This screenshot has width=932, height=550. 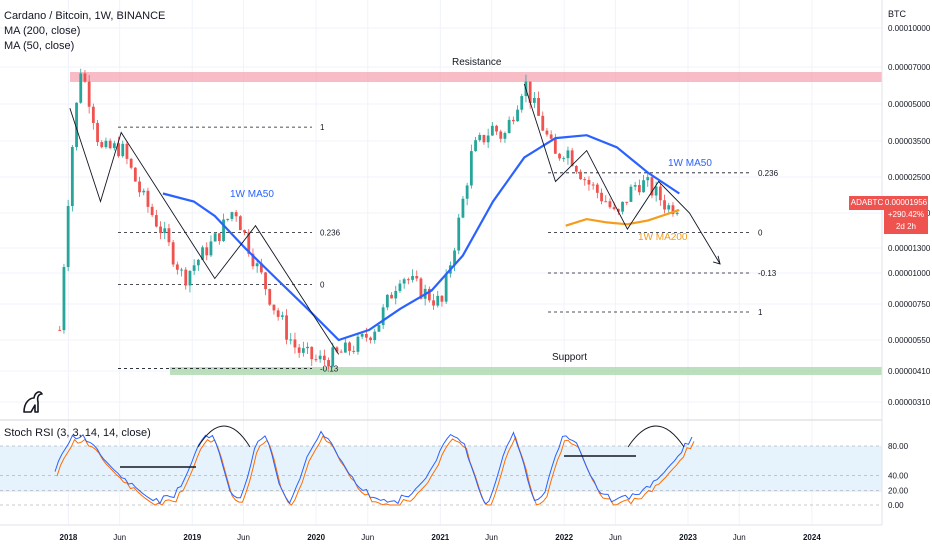 What do you see at coordinates (909, 340) in the screenshot?
I see `price-tick-label: 0.00000550` at bounding box center [909, 340].